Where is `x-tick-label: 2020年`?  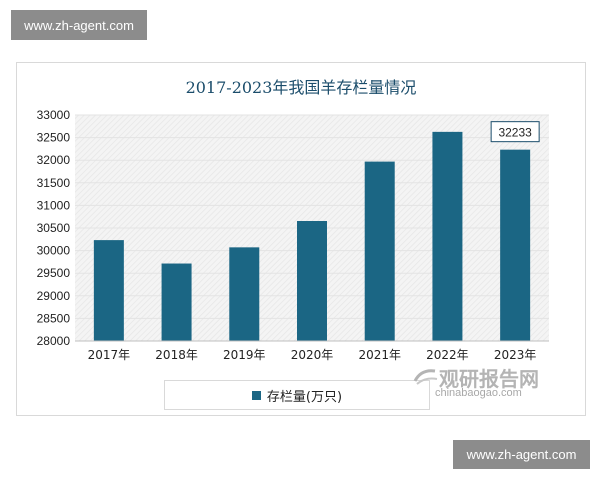
x-tick-label: 2020年 is located at coordinates (312, 355).